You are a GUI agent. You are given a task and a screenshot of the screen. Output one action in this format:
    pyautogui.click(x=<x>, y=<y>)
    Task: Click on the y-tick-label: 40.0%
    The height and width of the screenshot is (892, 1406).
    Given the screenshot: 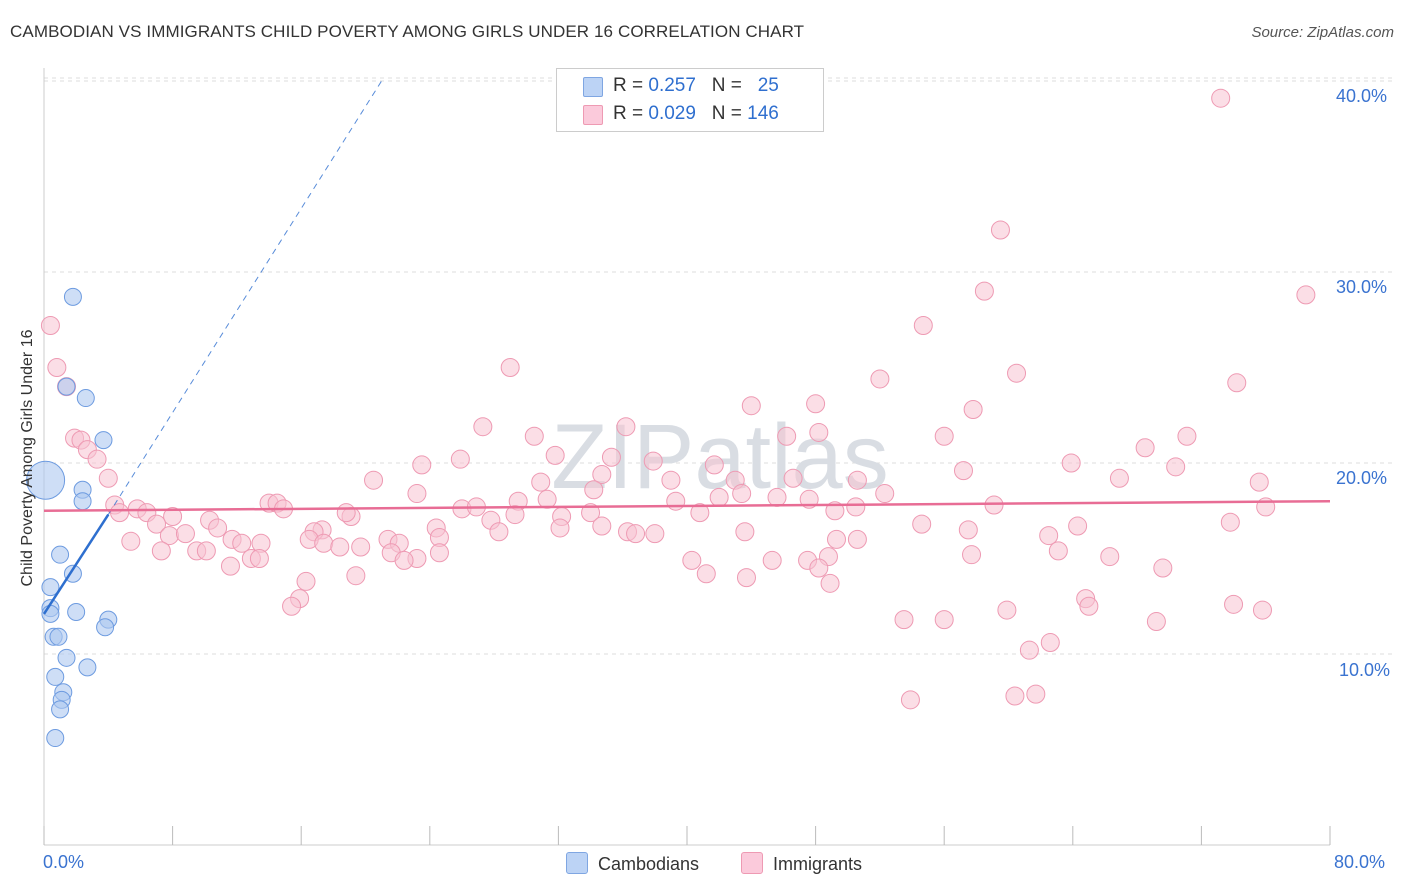 What is the action you would take?
    pyautogui.click(x=1362, y=96)
    